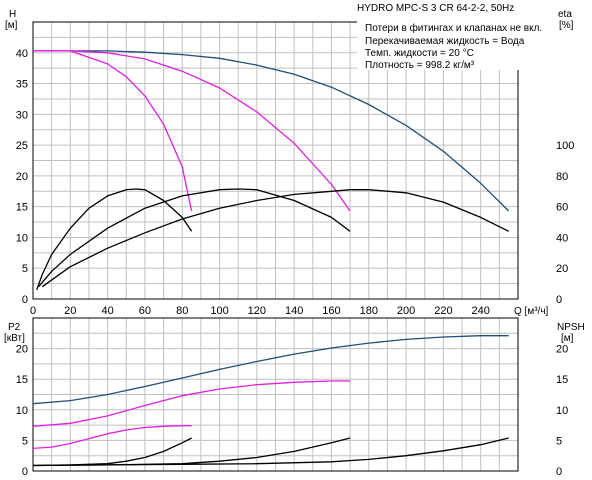  I want to click on x-tick-label: 140, so click(294, 311).